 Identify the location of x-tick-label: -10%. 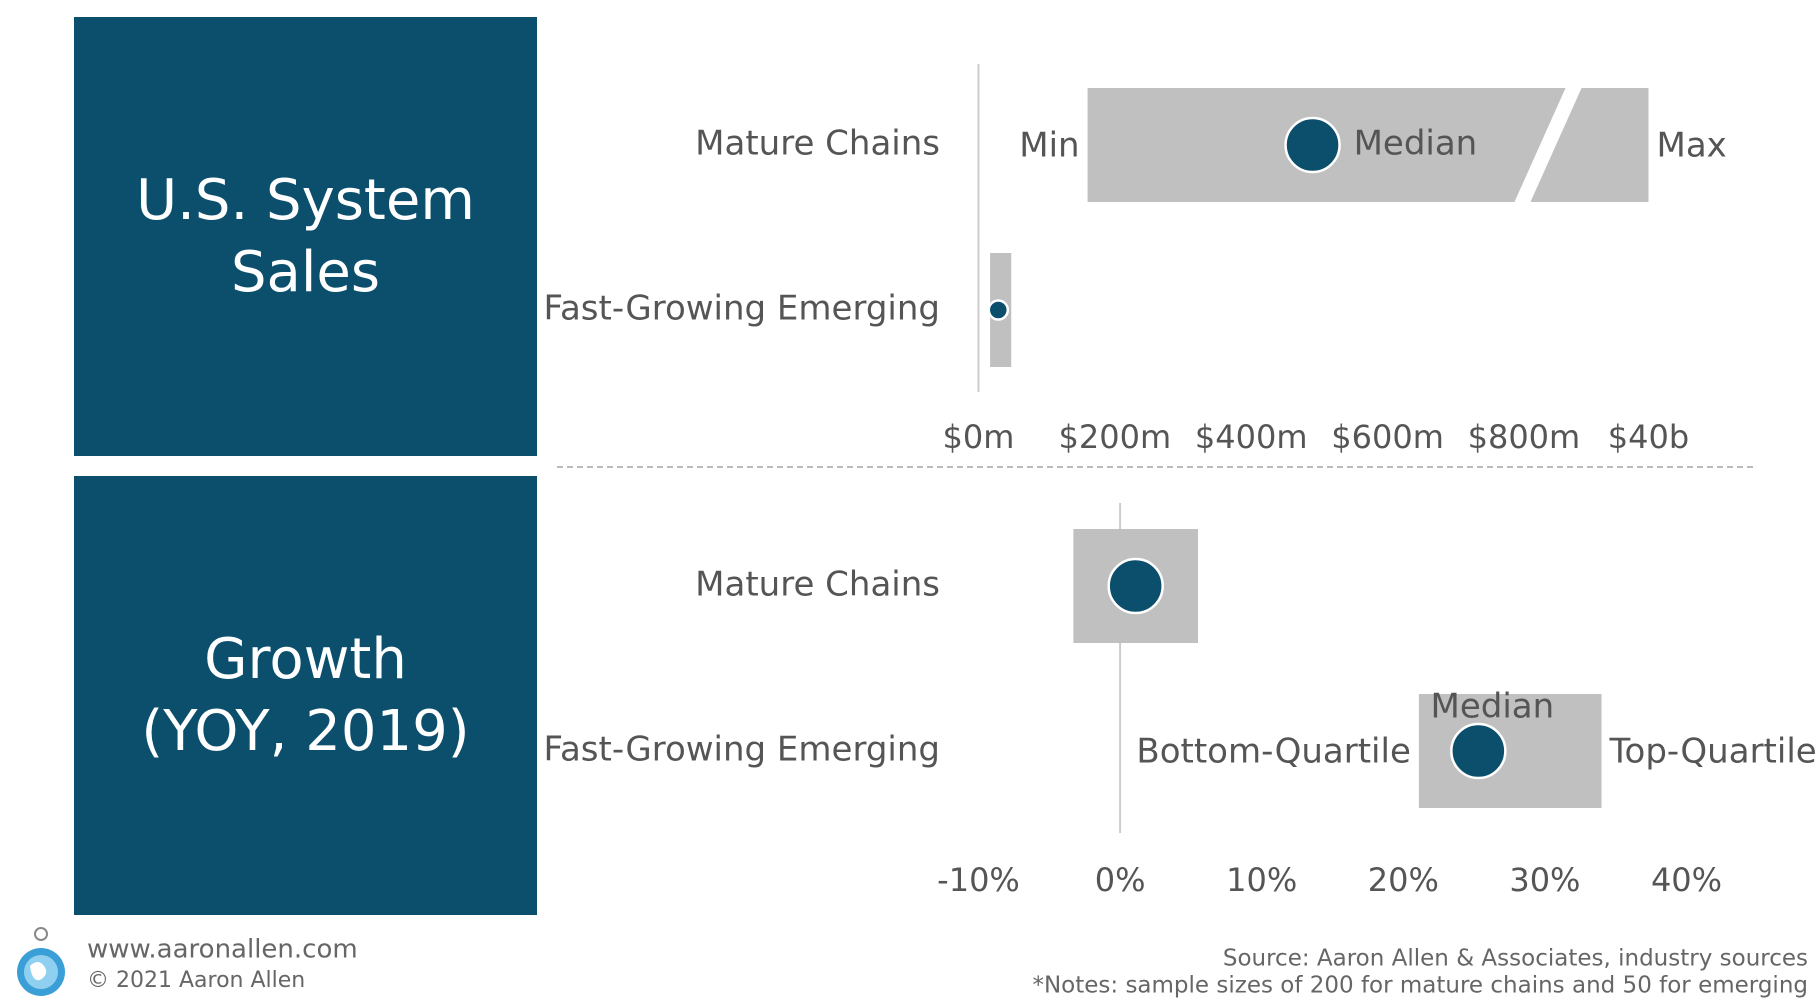
(978, 880).